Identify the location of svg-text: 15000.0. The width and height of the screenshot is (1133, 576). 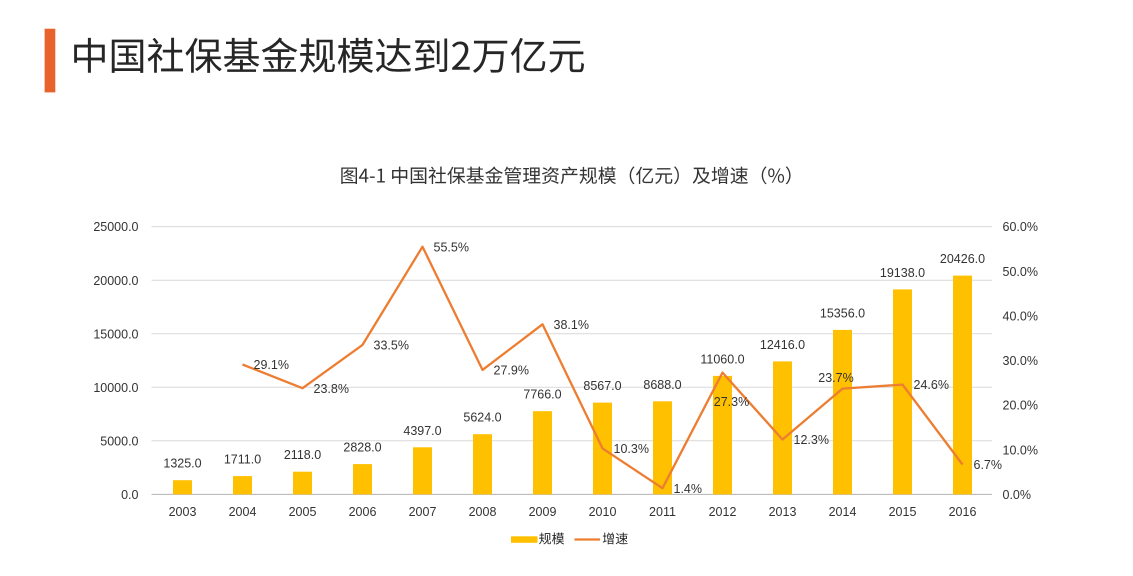
(115, 334).